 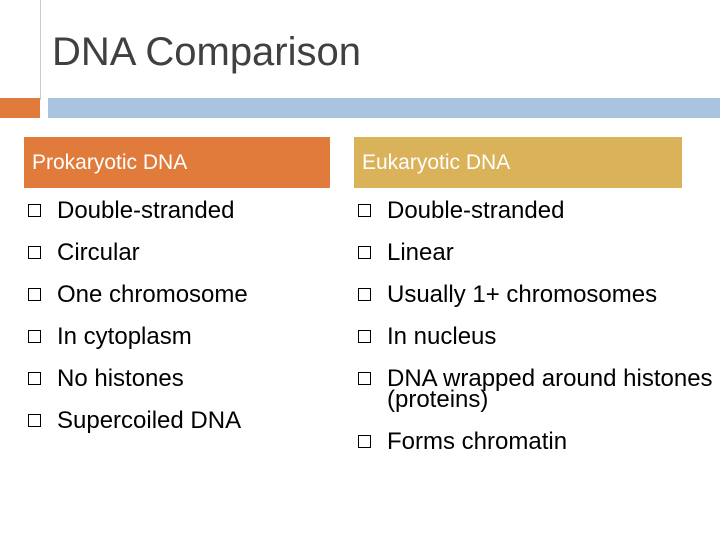 I want to click on bullet-item: Circular, so click(x=175, y=253).